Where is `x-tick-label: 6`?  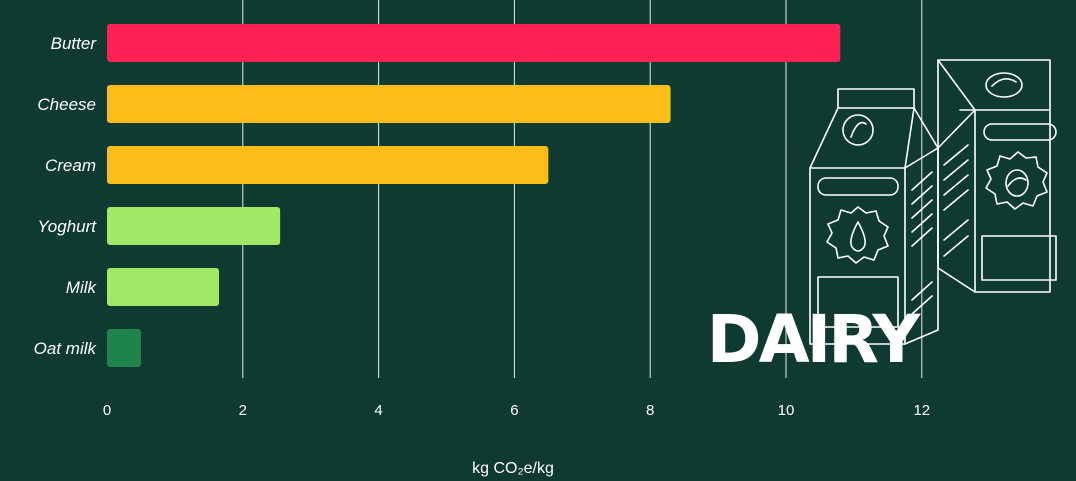 x-tick-label: 6 is located at coordinates (514, 410).